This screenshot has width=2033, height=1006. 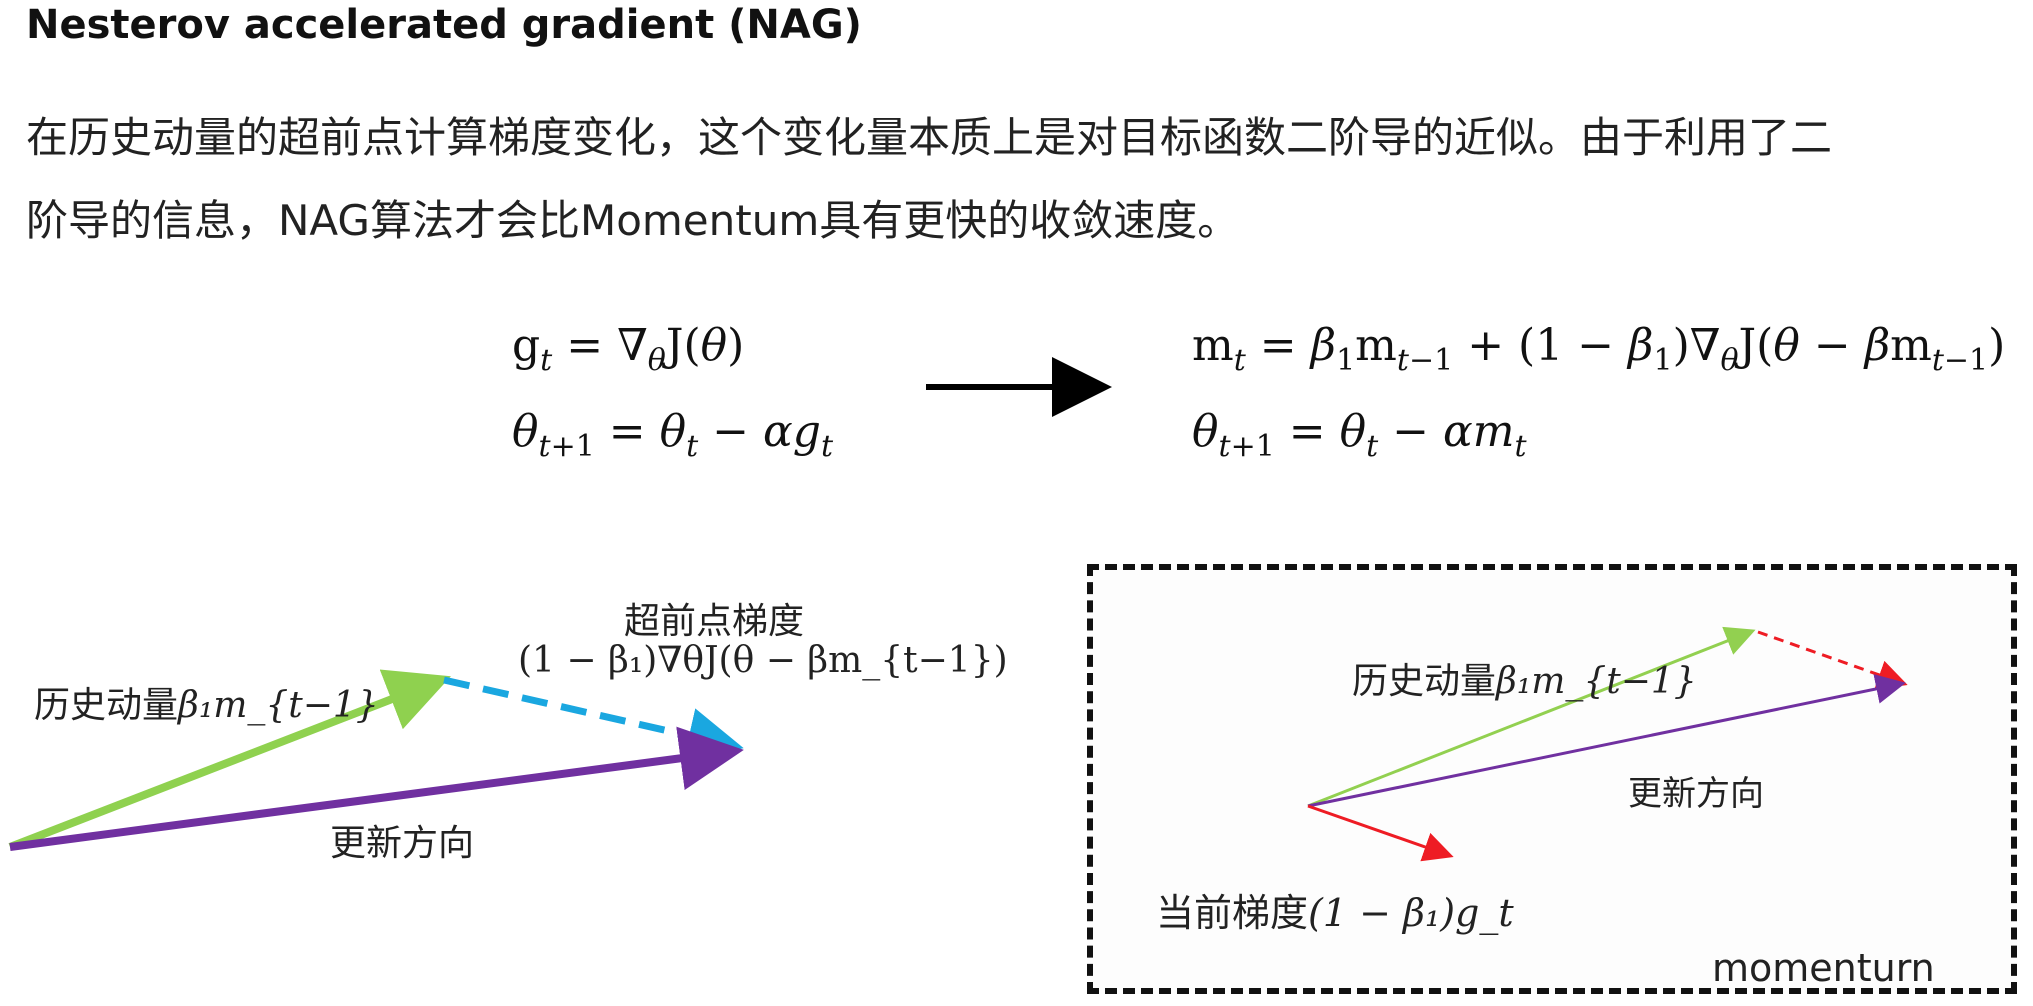 I want to click on nag-history-math: β₁m_{t−1}, so click(x=278, y=705).